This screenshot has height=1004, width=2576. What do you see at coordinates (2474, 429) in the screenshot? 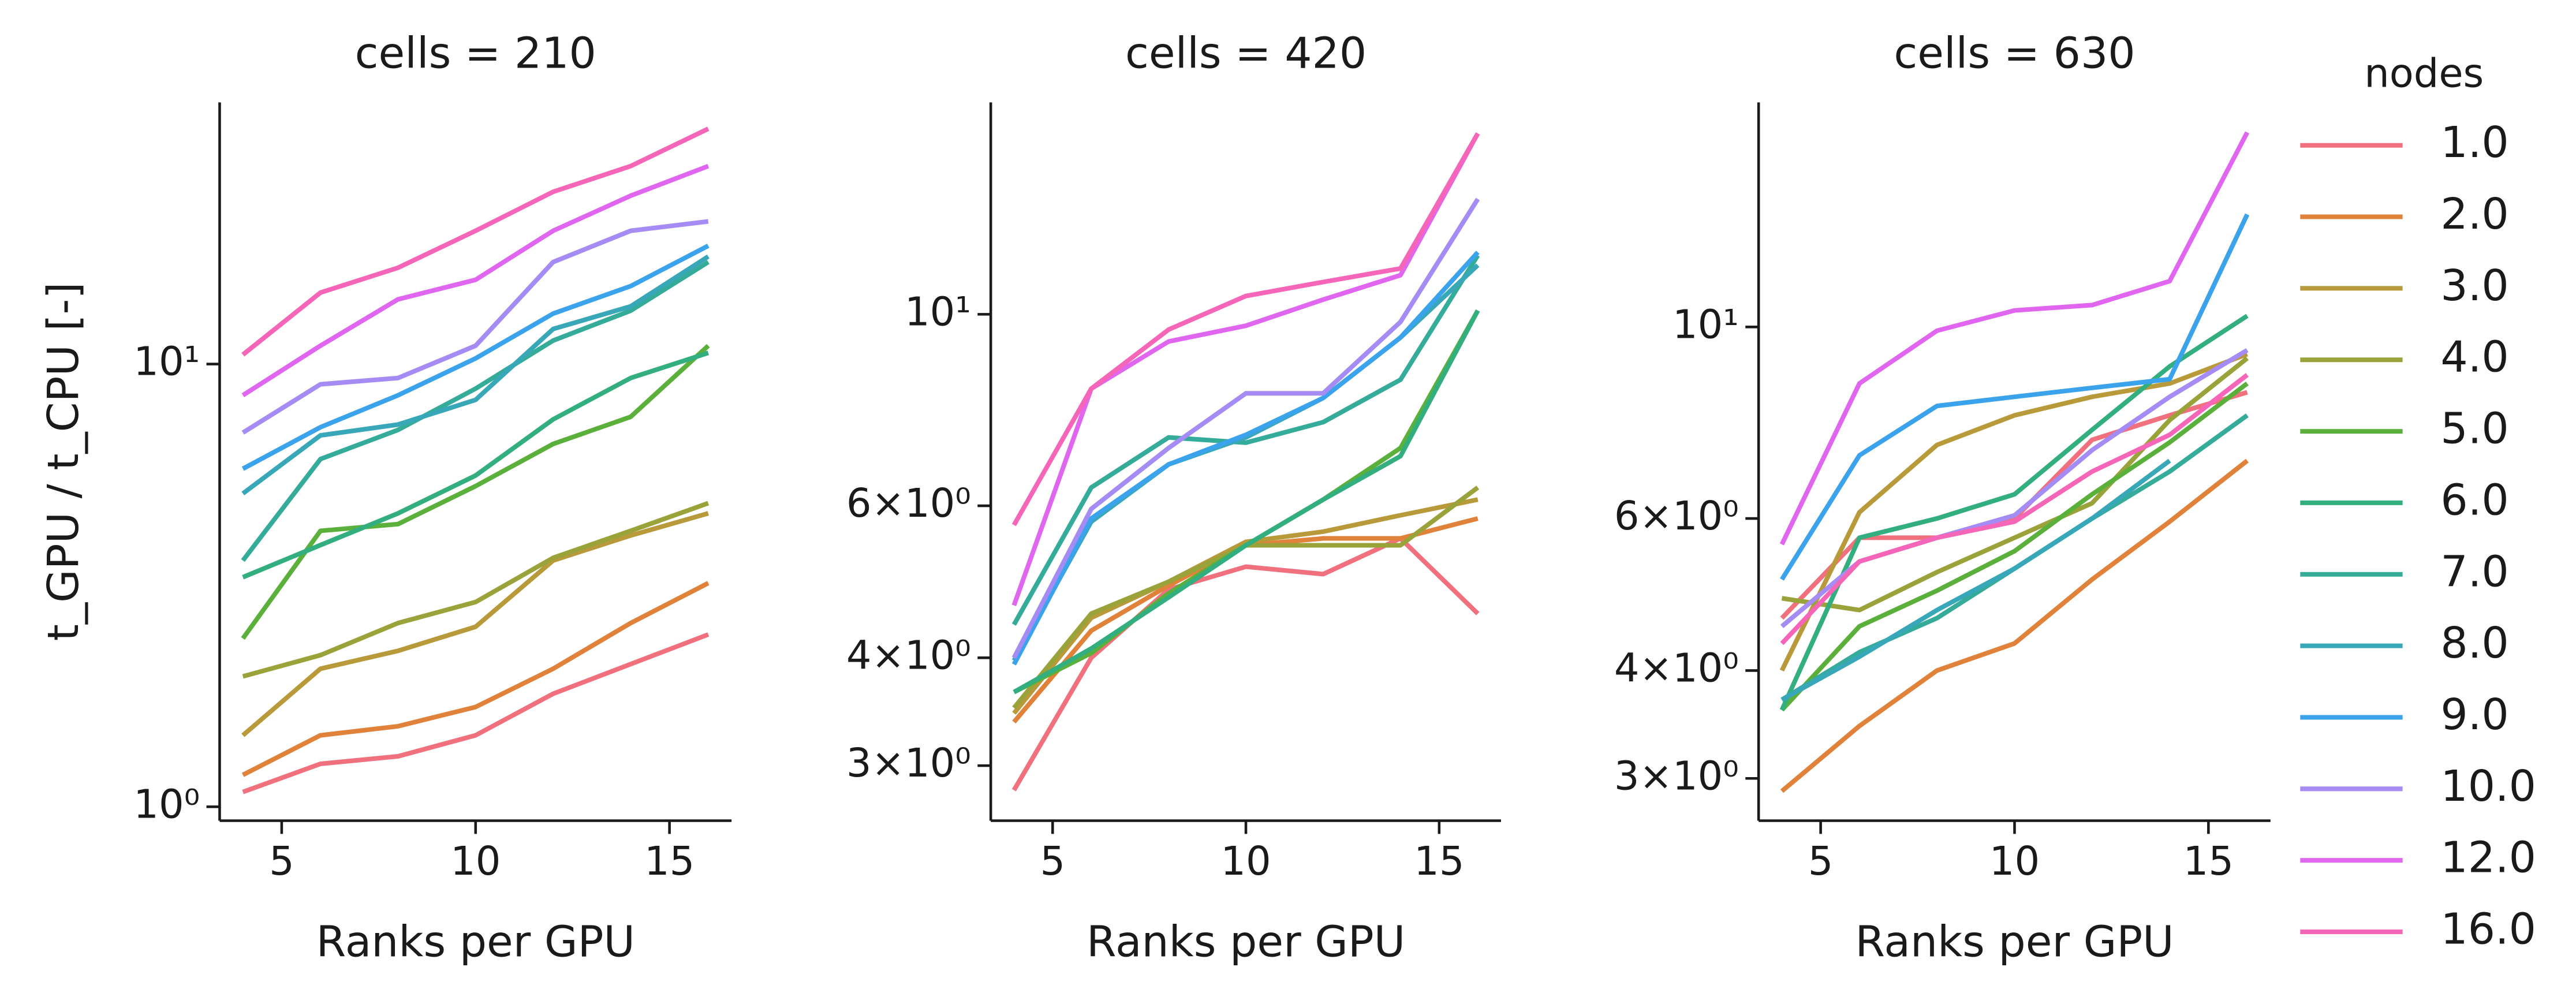
I see `legend-label: 5.0` at bounding box center [2474, 429].